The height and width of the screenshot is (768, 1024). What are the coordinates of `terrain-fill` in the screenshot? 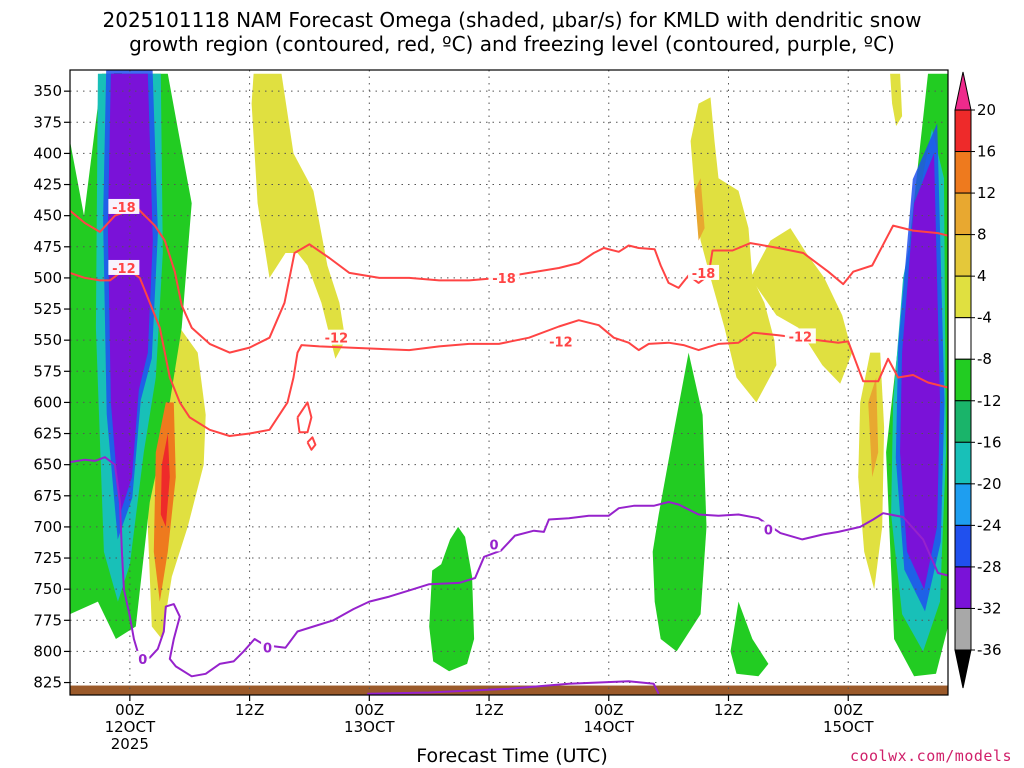 It's located at (509, 690).